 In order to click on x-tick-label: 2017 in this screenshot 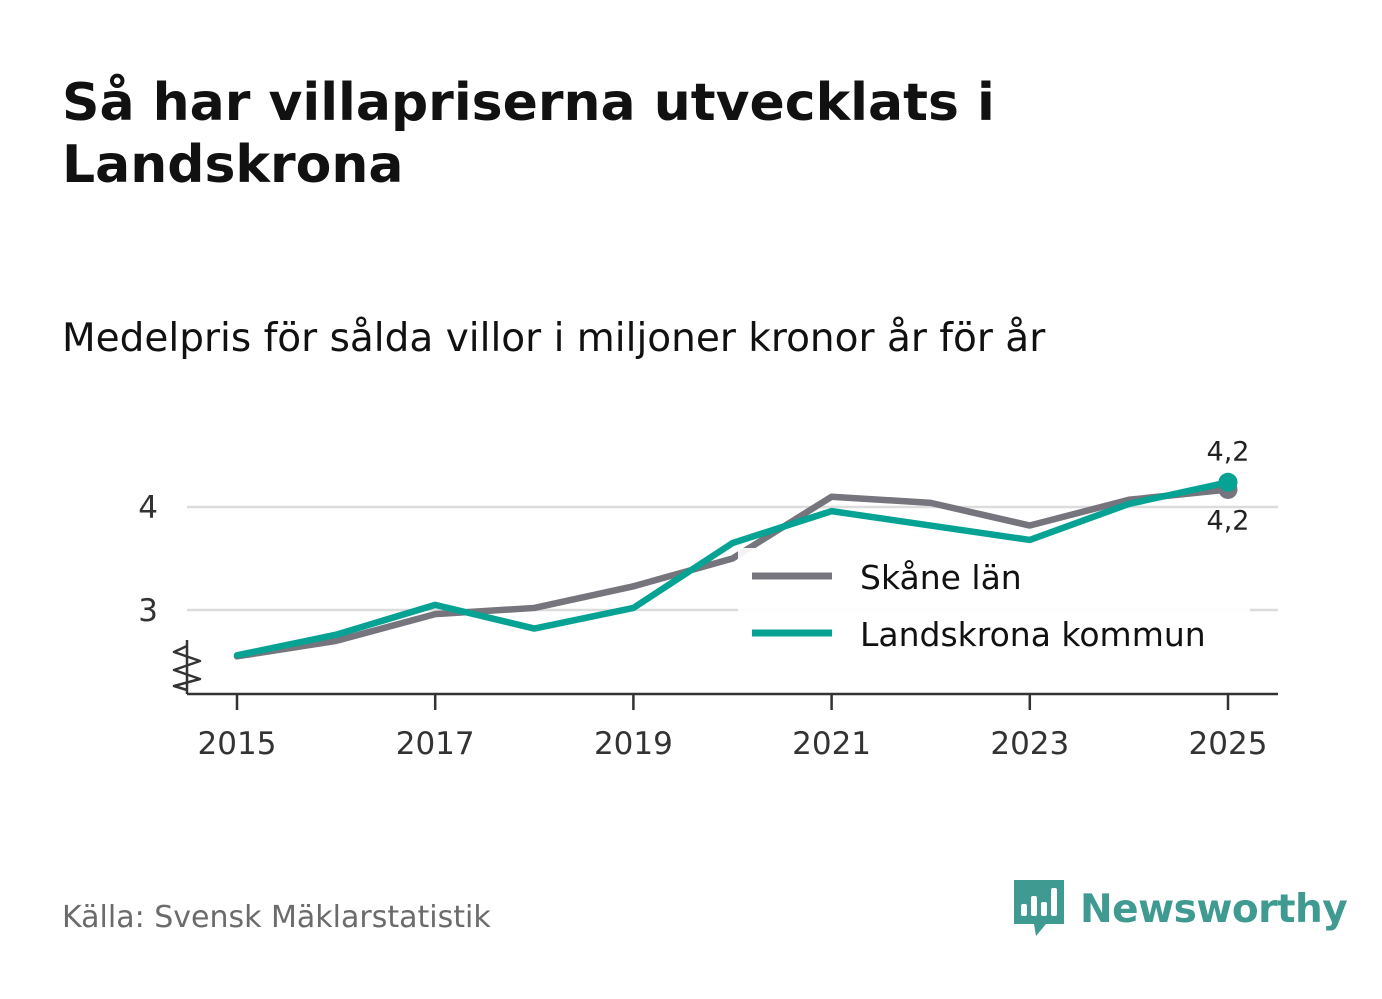, I will do `click(435, 744)`.